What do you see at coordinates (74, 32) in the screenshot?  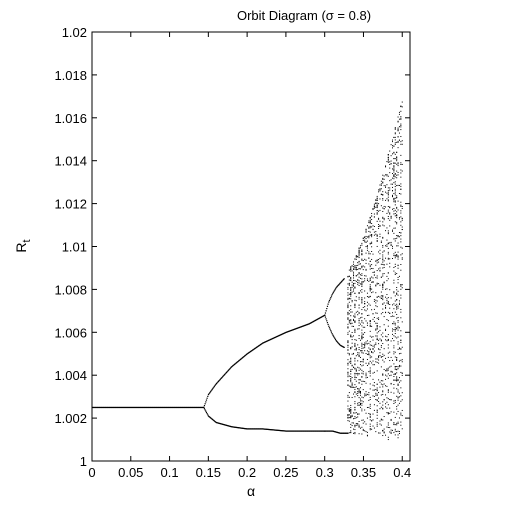 I see `y-tick-label: 1.02` at bounding box center [74, 32].